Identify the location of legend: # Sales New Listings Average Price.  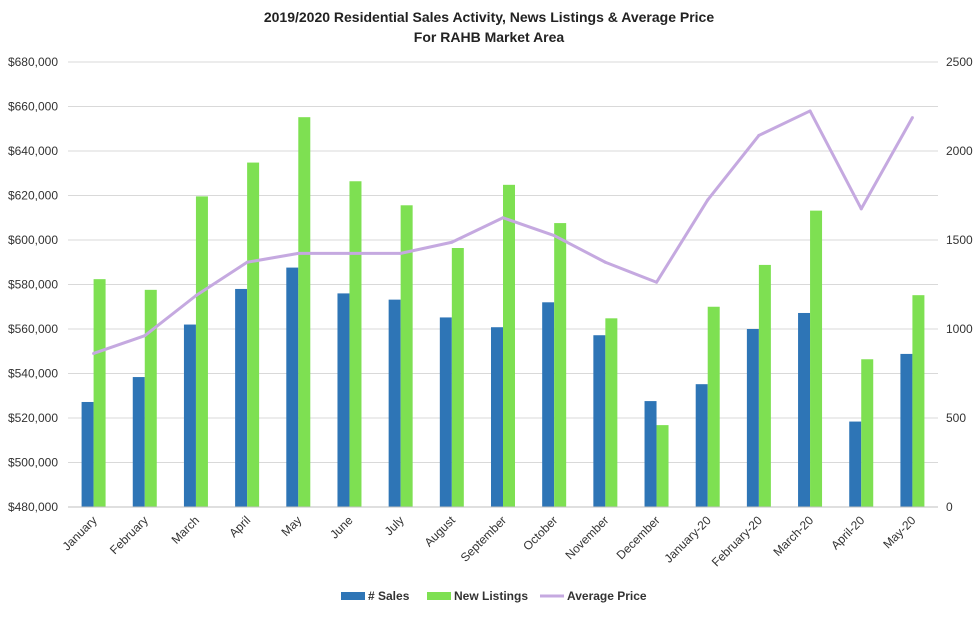
(494, 596).